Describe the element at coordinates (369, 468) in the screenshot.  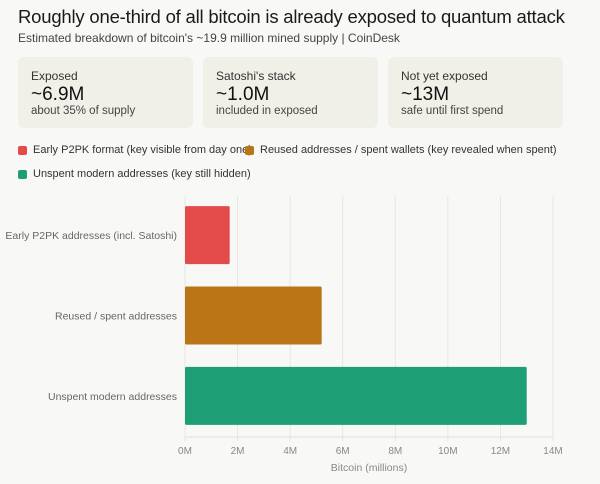
I see `x-axis-title: Bitcoin (millions)` at that location.